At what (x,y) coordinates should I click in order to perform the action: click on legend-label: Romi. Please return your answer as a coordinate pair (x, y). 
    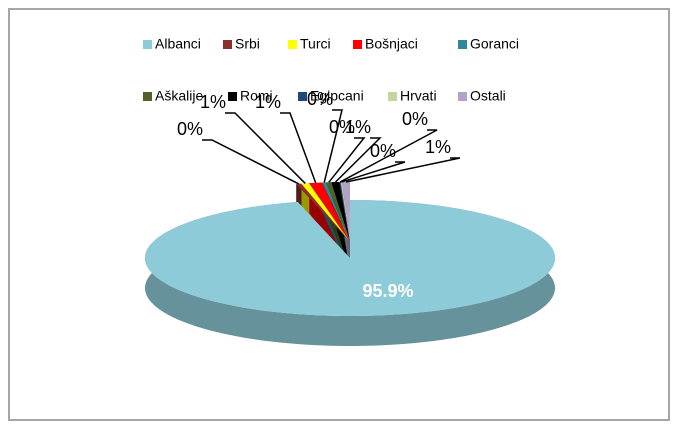
    Looking at the image, I should click on (256, 96).